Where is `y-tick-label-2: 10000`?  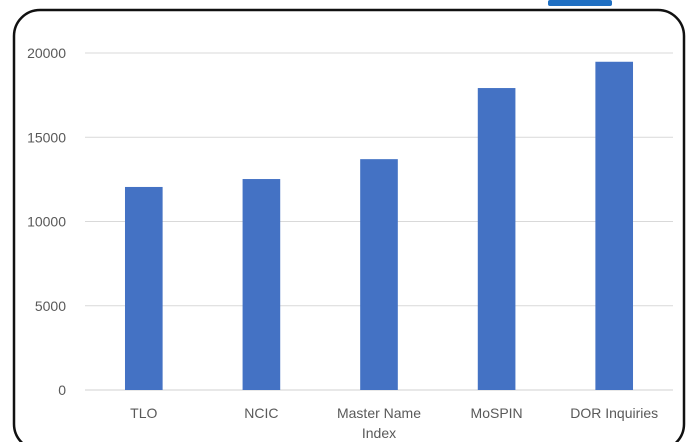 y-tick-label-2: 10000 is located at coordinates (46, 222).